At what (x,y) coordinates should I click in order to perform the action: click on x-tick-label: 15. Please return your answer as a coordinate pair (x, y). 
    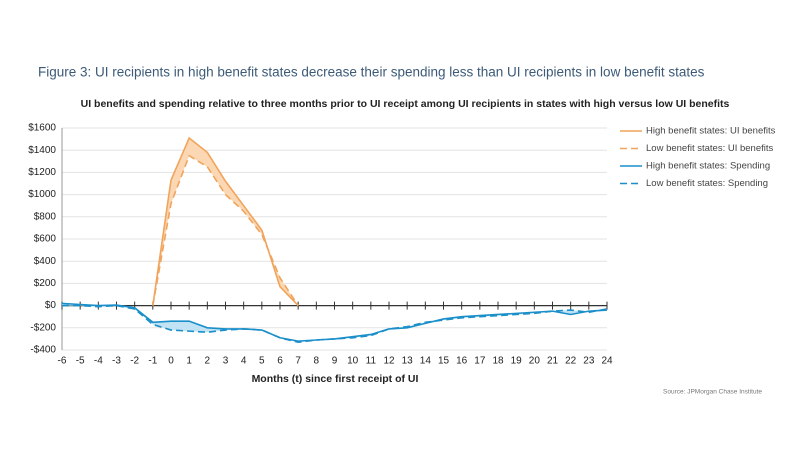
    Looking at the image, I should click on (444, 361).